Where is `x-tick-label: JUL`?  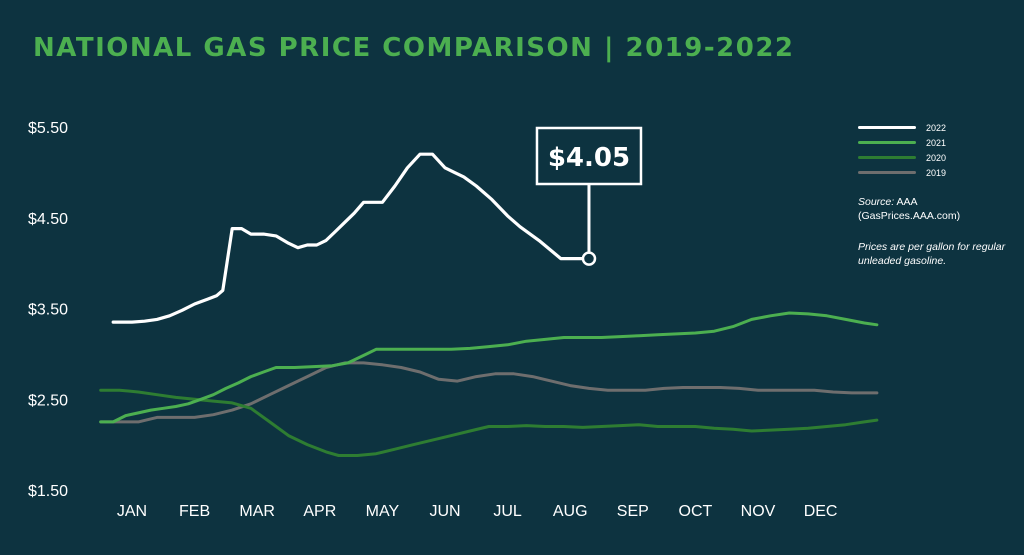
x-tick-label: JUL is located at coordinates (507, 511).